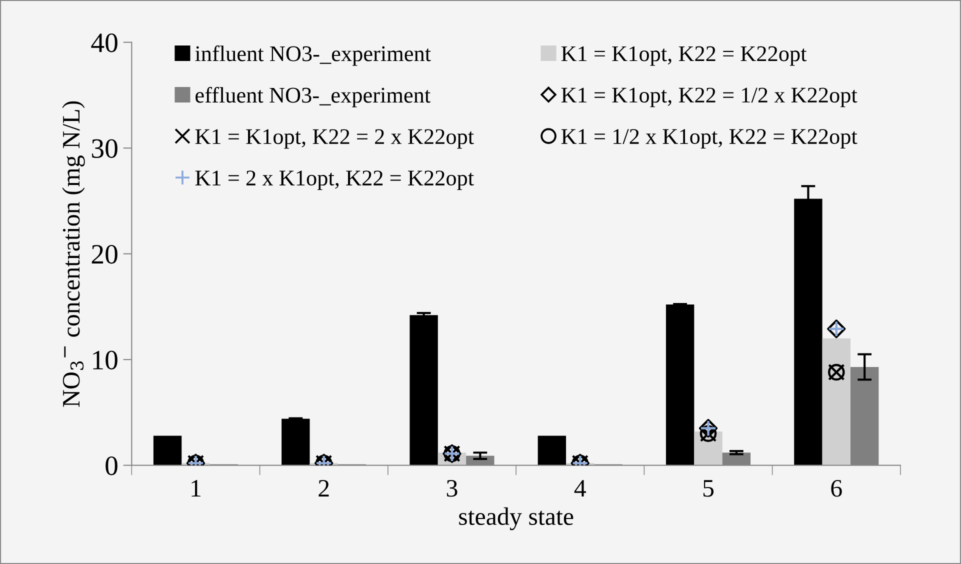 The width and height of the screenshot is (961, 564). I want to click on legend-label: K1 = K1opt, K22 = 1/2 x K22opt, so click(709, 98).